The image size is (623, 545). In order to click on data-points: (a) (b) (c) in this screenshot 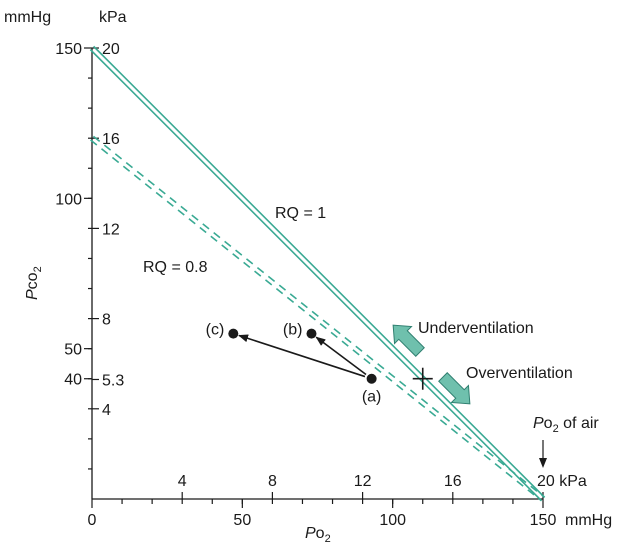, I will do `click(319, 364)`.